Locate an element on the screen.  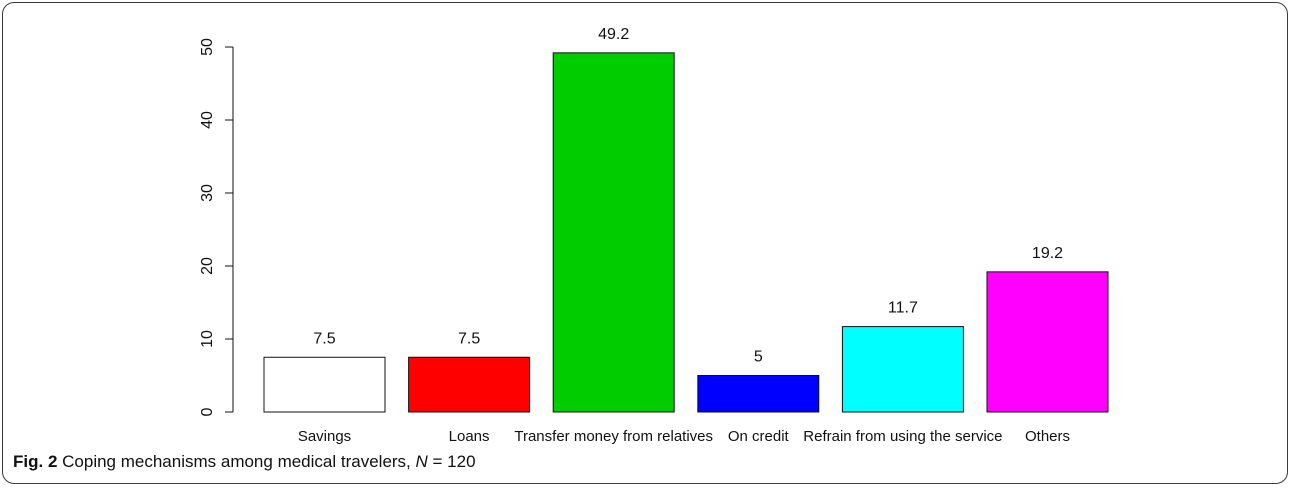
y-tick-label-0: 0 is located at coordinates (207, 411).